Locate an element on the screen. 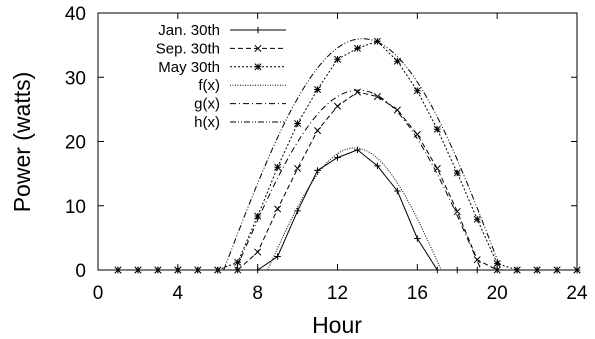  x-tick-label: 8 is located at coordinates (257, 293).